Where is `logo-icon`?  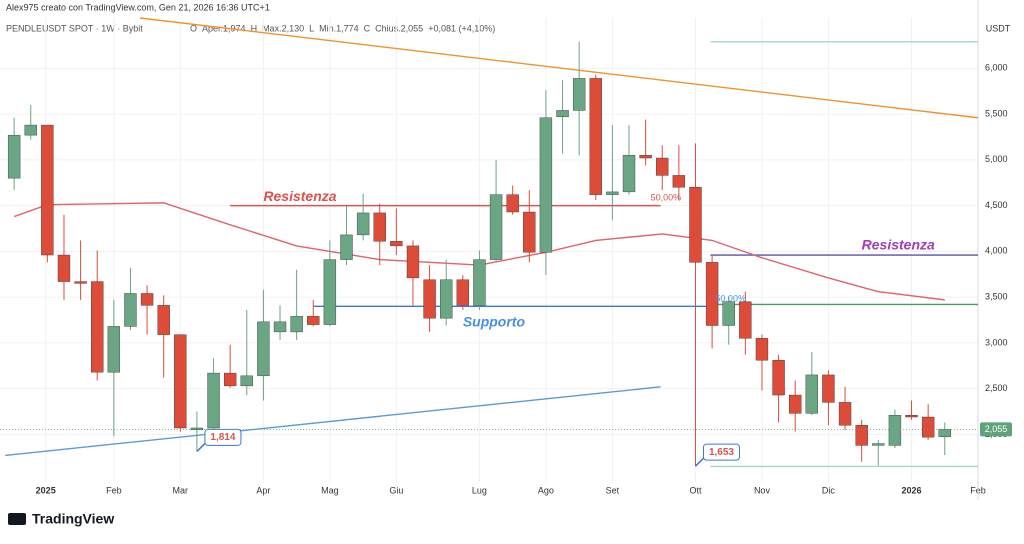
logo-icon is located at coordinates (17, 519).